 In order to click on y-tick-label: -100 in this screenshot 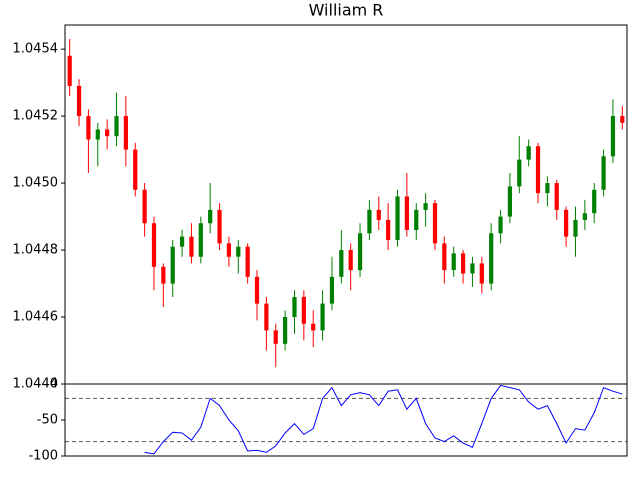, I will do `click(43, 456)`.